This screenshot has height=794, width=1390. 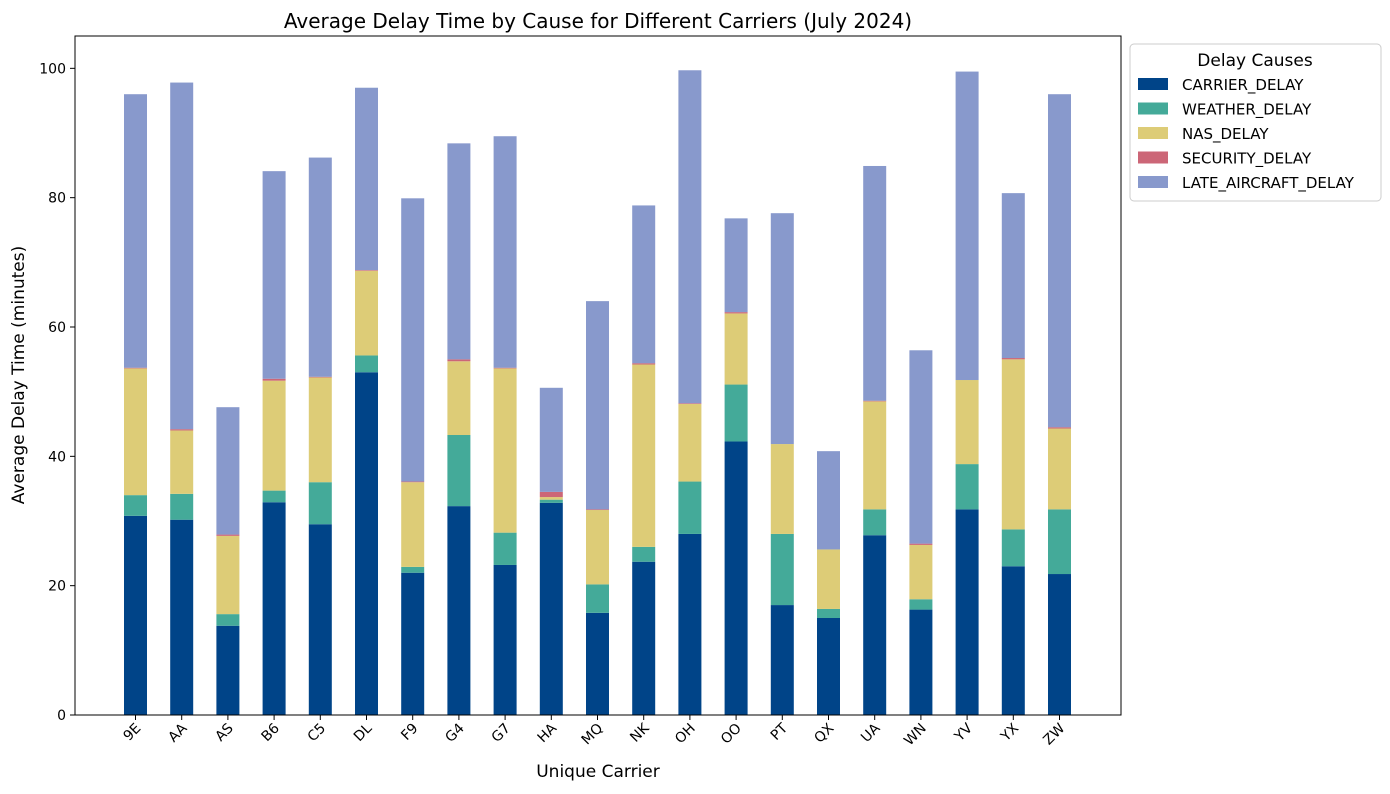 What do you see at coordinates (685, 734) in the screenshot?
I see `x-tick-label: OH` at bounding box center [685, 734].